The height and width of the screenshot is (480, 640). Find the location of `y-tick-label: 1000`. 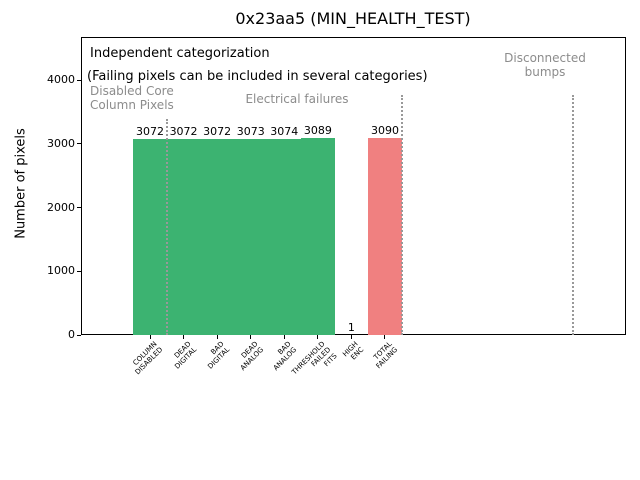

y-tick-label: 1000 is located at coordinates (61, 271).